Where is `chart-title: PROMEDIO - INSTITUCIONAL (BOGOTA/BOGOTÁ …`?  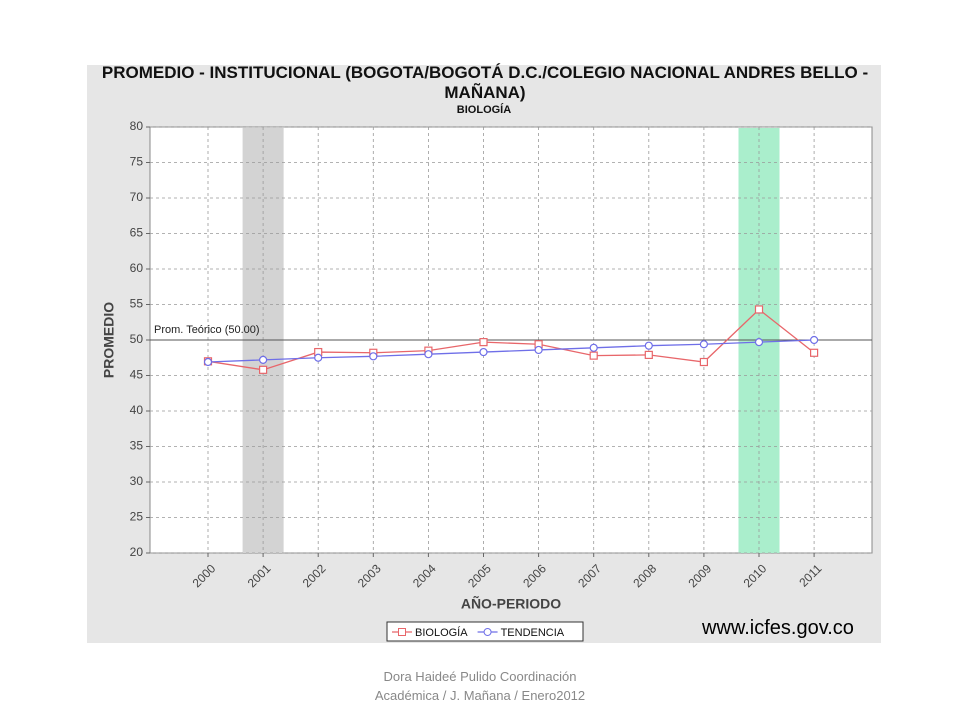
chart-title: PROMEDIO - INSTITUCIONAL (BOGOTA/BOGOTÁ … is located at coordinates (485, 82).